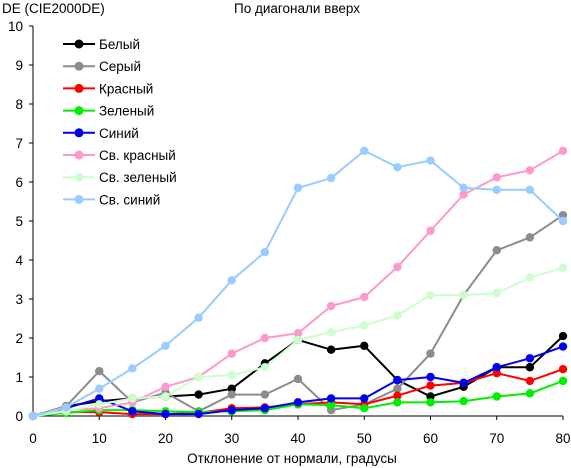 The width and height of the screenshot is (571, 468). I want to click on y-tick-label: 8, so click(19, 104).